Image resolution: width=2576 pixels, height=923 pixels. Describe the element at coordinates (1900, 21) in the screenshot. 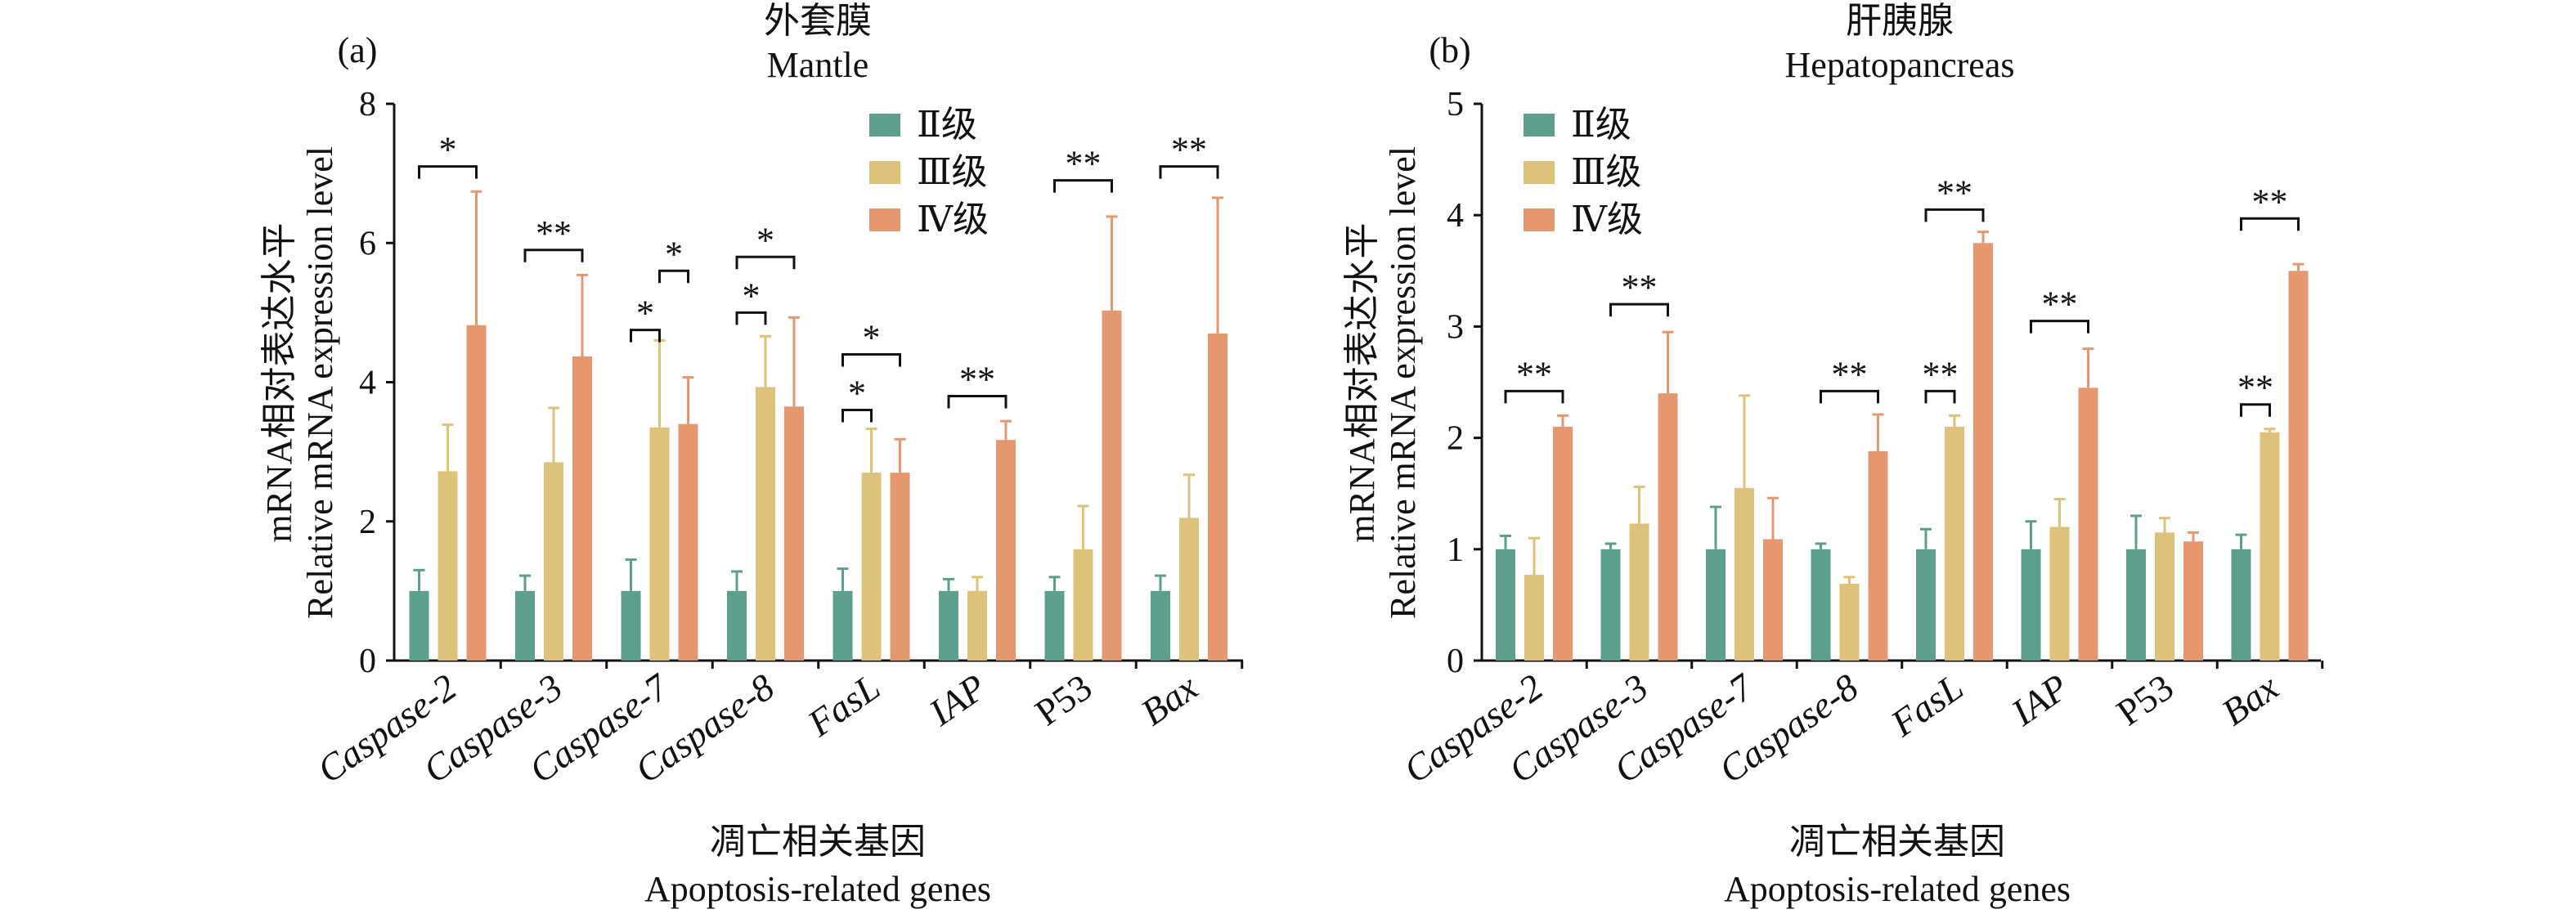

I see `chart-title: 肝胰腺` at that location.